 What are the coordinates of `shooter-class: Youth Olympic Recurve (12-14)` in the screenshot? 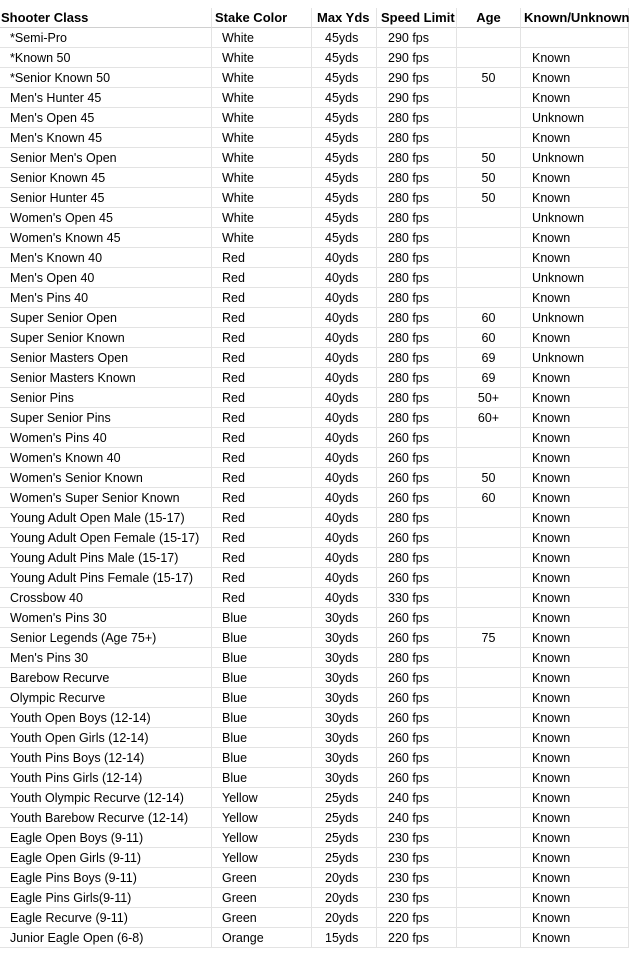 It's located at (106, 798).